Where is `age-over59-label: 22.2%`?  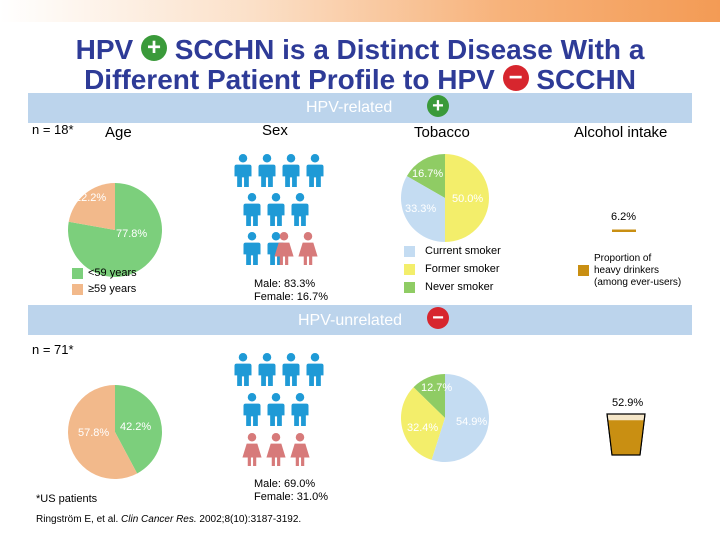 age-over59-label: 22.2% is located at coordinates (91, 198).